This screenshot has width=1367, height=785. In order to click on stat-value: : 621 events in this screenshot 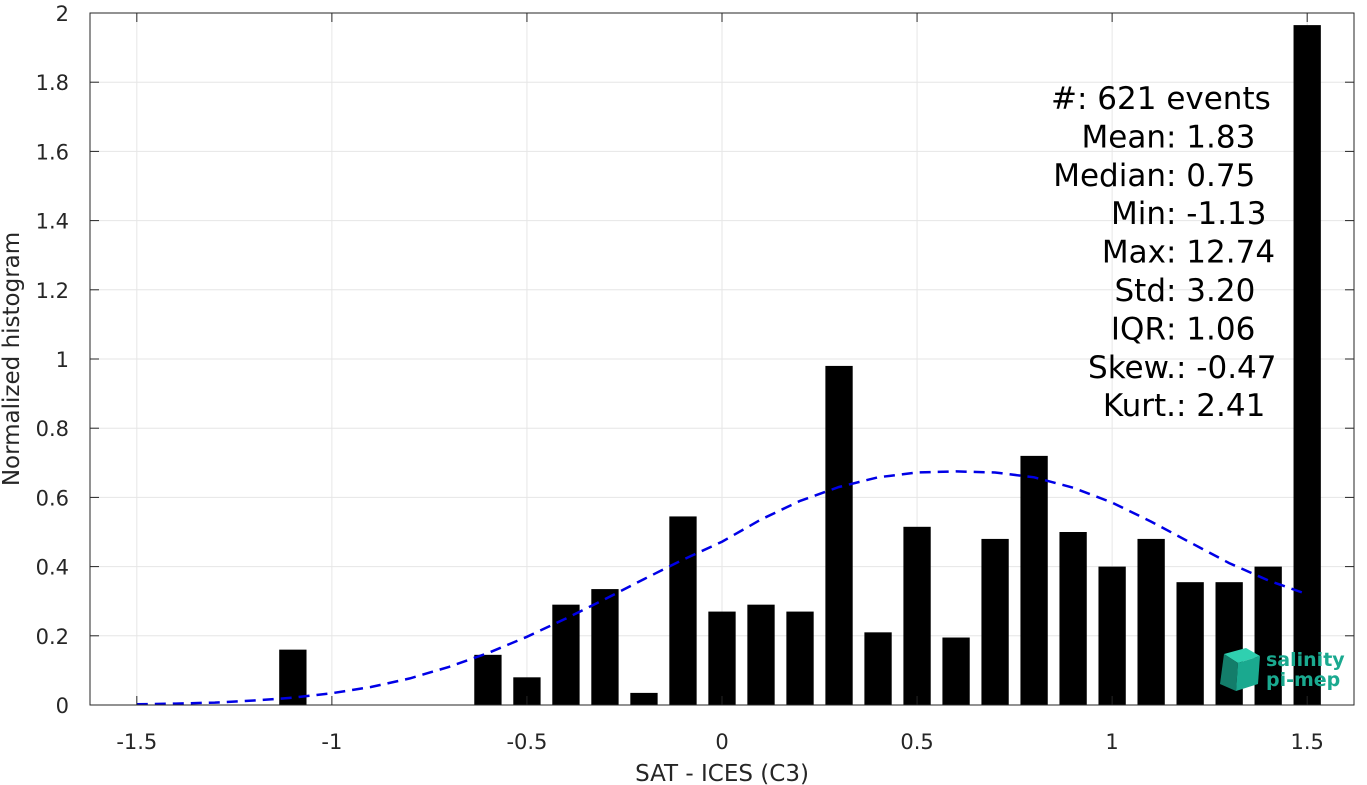, I will do `click(1174, 99)`.